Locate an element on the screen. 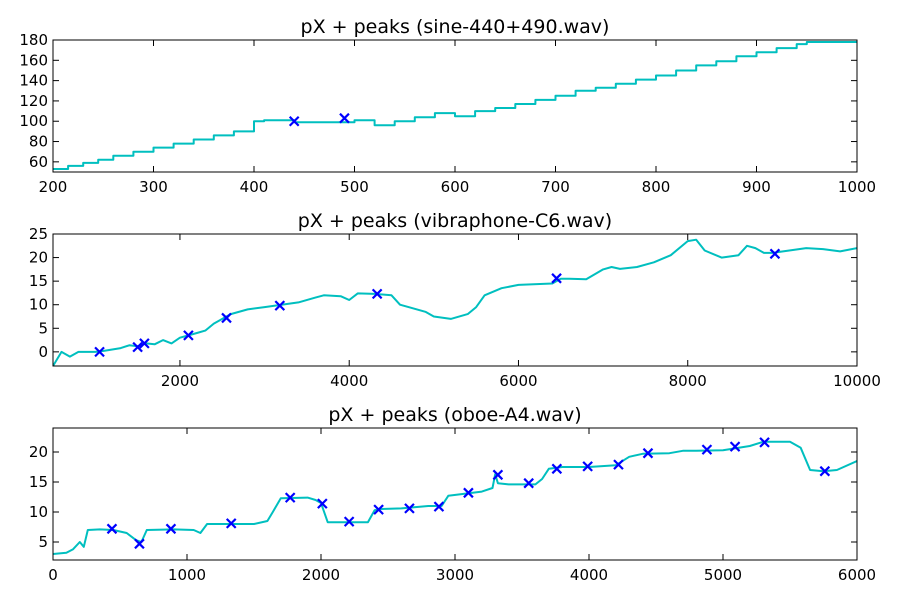 Image resolution: width=900 pixels, height=600 pixels. x-tick-label: 5000 is located at coordinates (723, 575).